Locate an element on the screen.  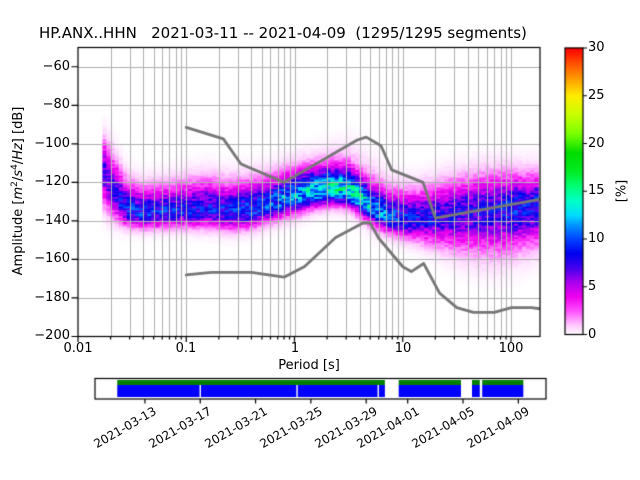
y-axis-label-slash2: / is located at coordinates (19, 162).